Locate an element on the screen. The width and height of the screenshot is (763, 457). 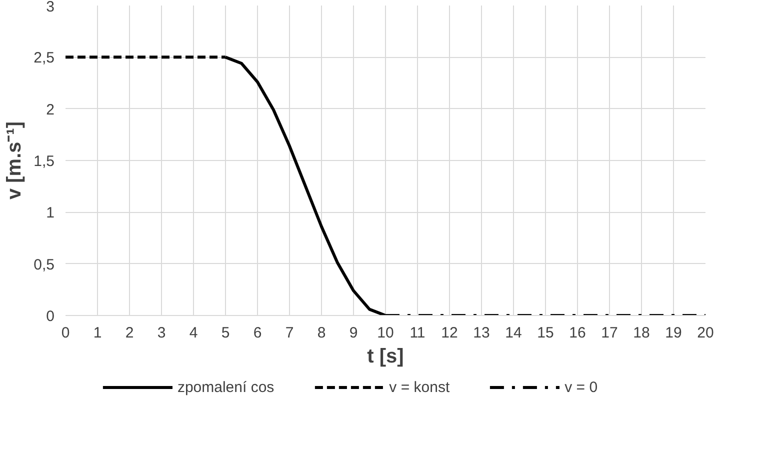
x-tick-label: 5 is located at coordinates (225, 333).